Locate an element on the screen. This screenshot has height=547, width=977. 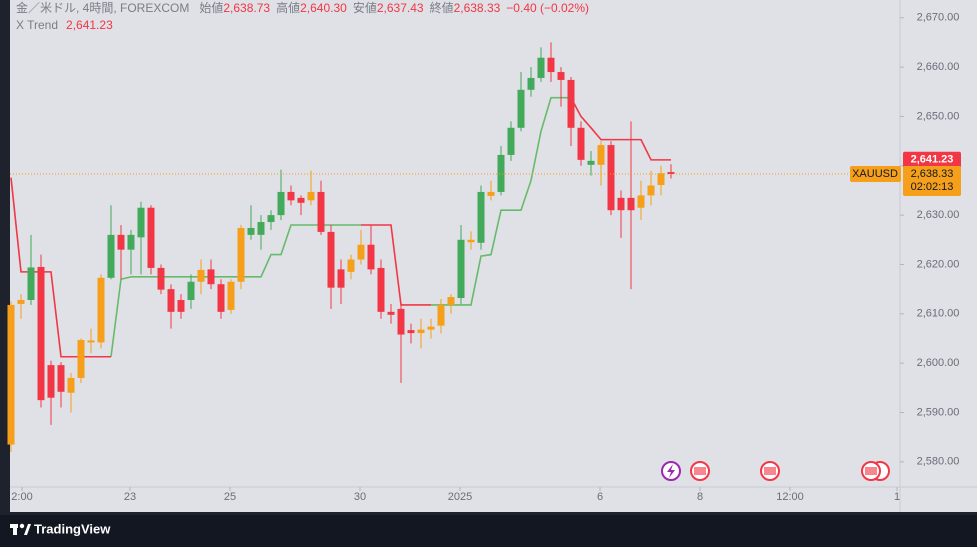
tv-logo is located at coordinates (20, 529).